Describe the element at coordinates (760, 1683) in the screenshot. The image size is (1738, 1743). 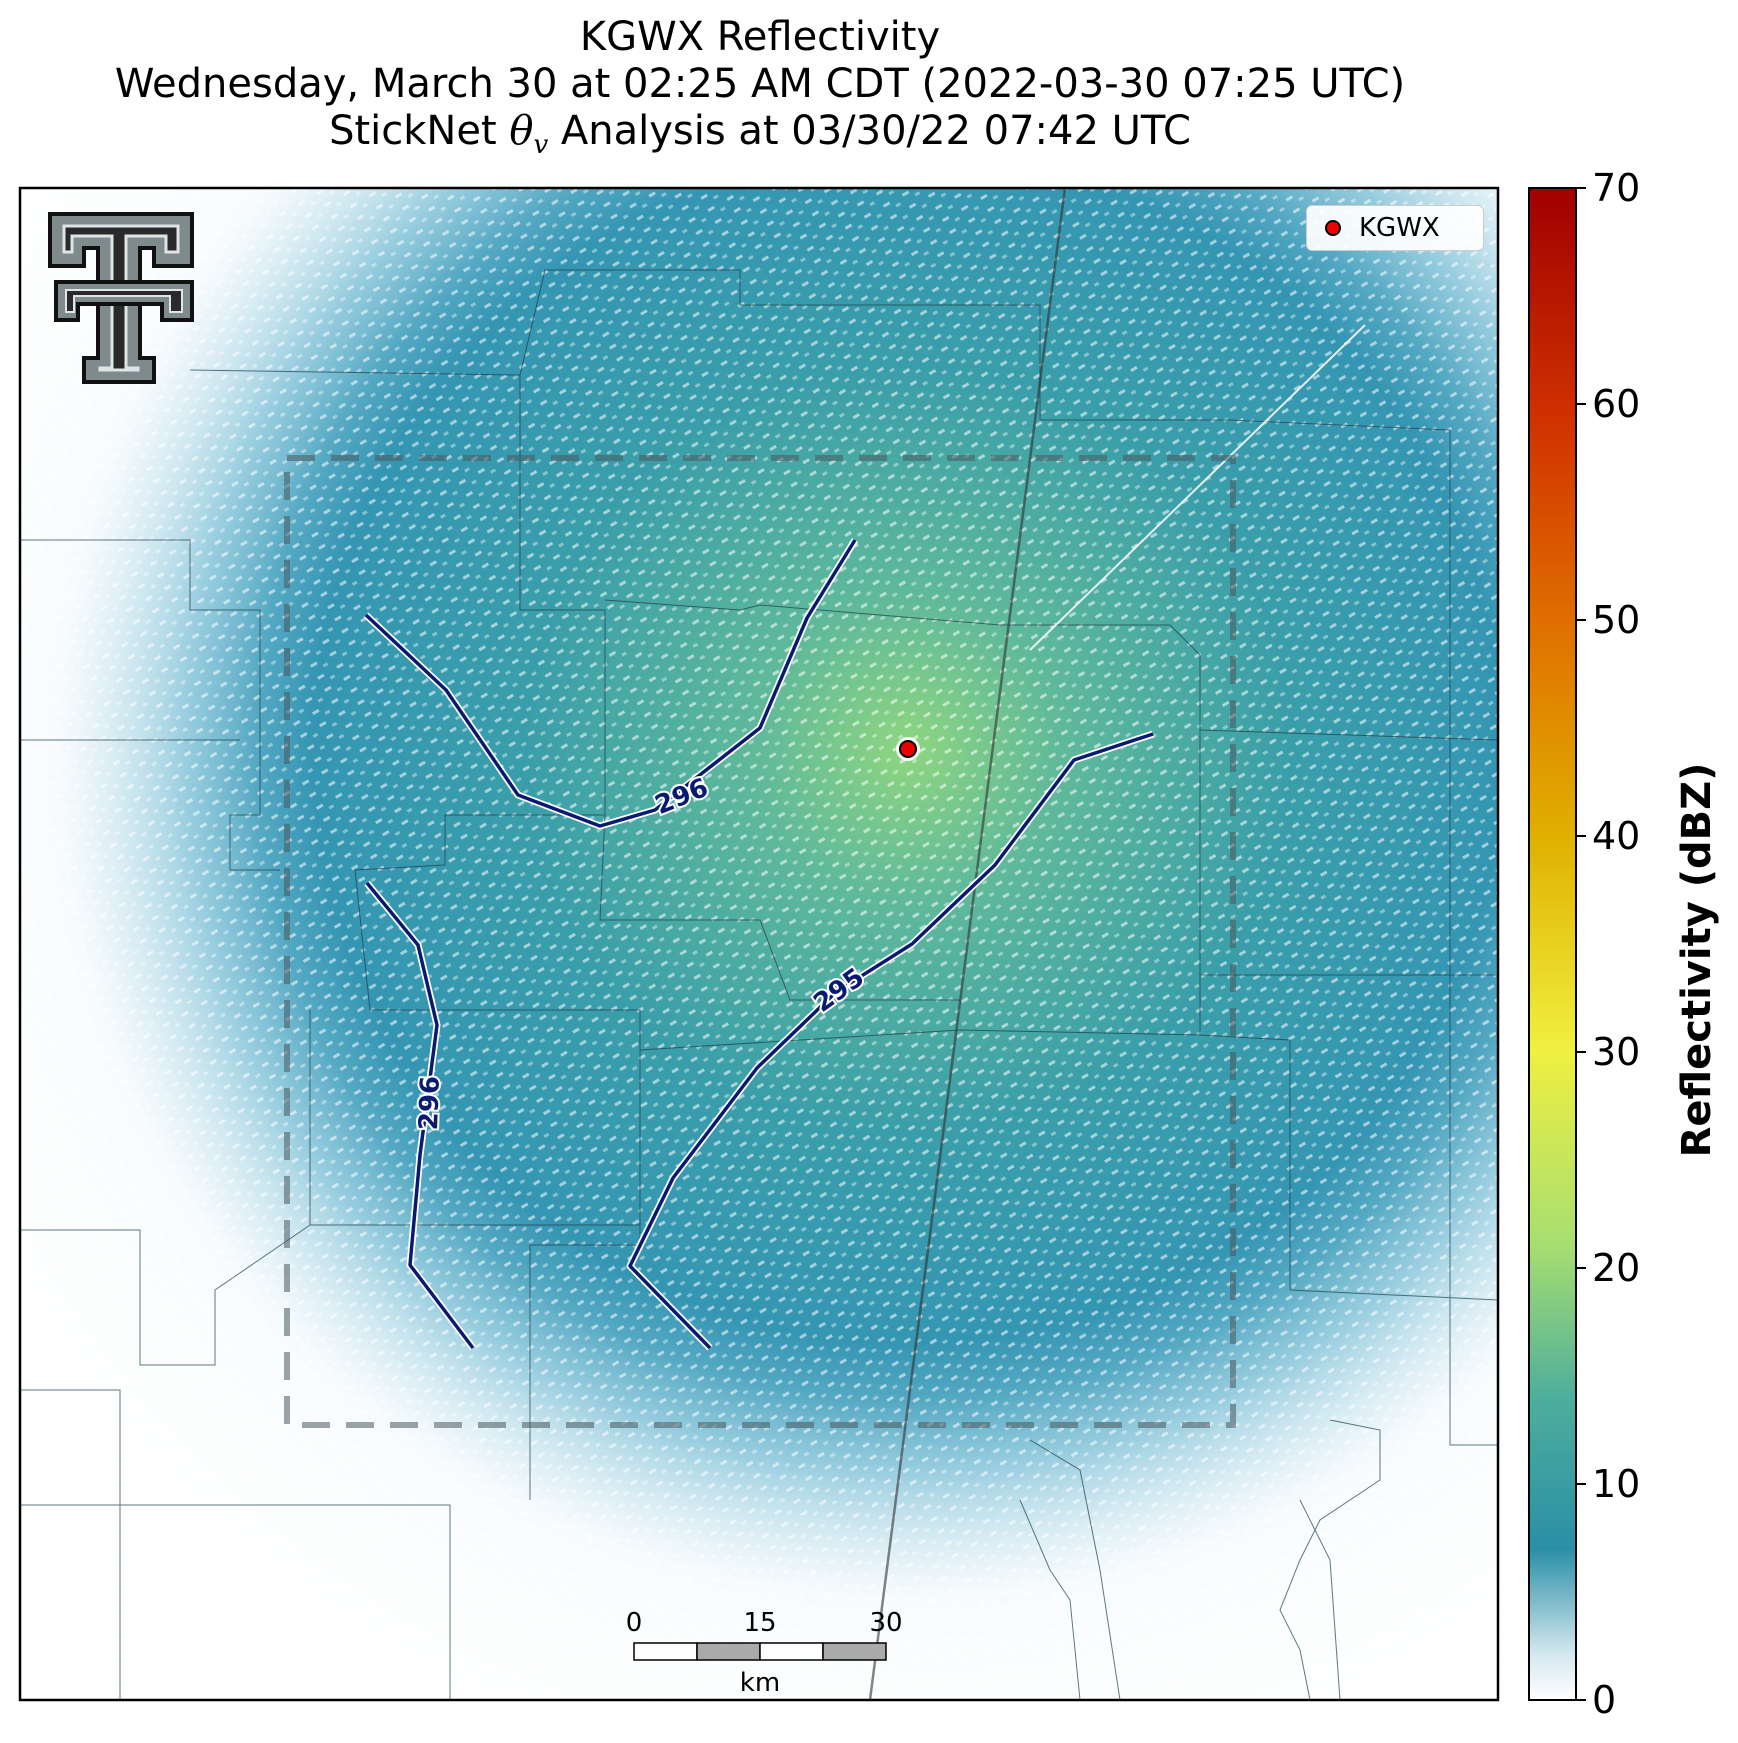
I see `scale-unit: km` at that location.